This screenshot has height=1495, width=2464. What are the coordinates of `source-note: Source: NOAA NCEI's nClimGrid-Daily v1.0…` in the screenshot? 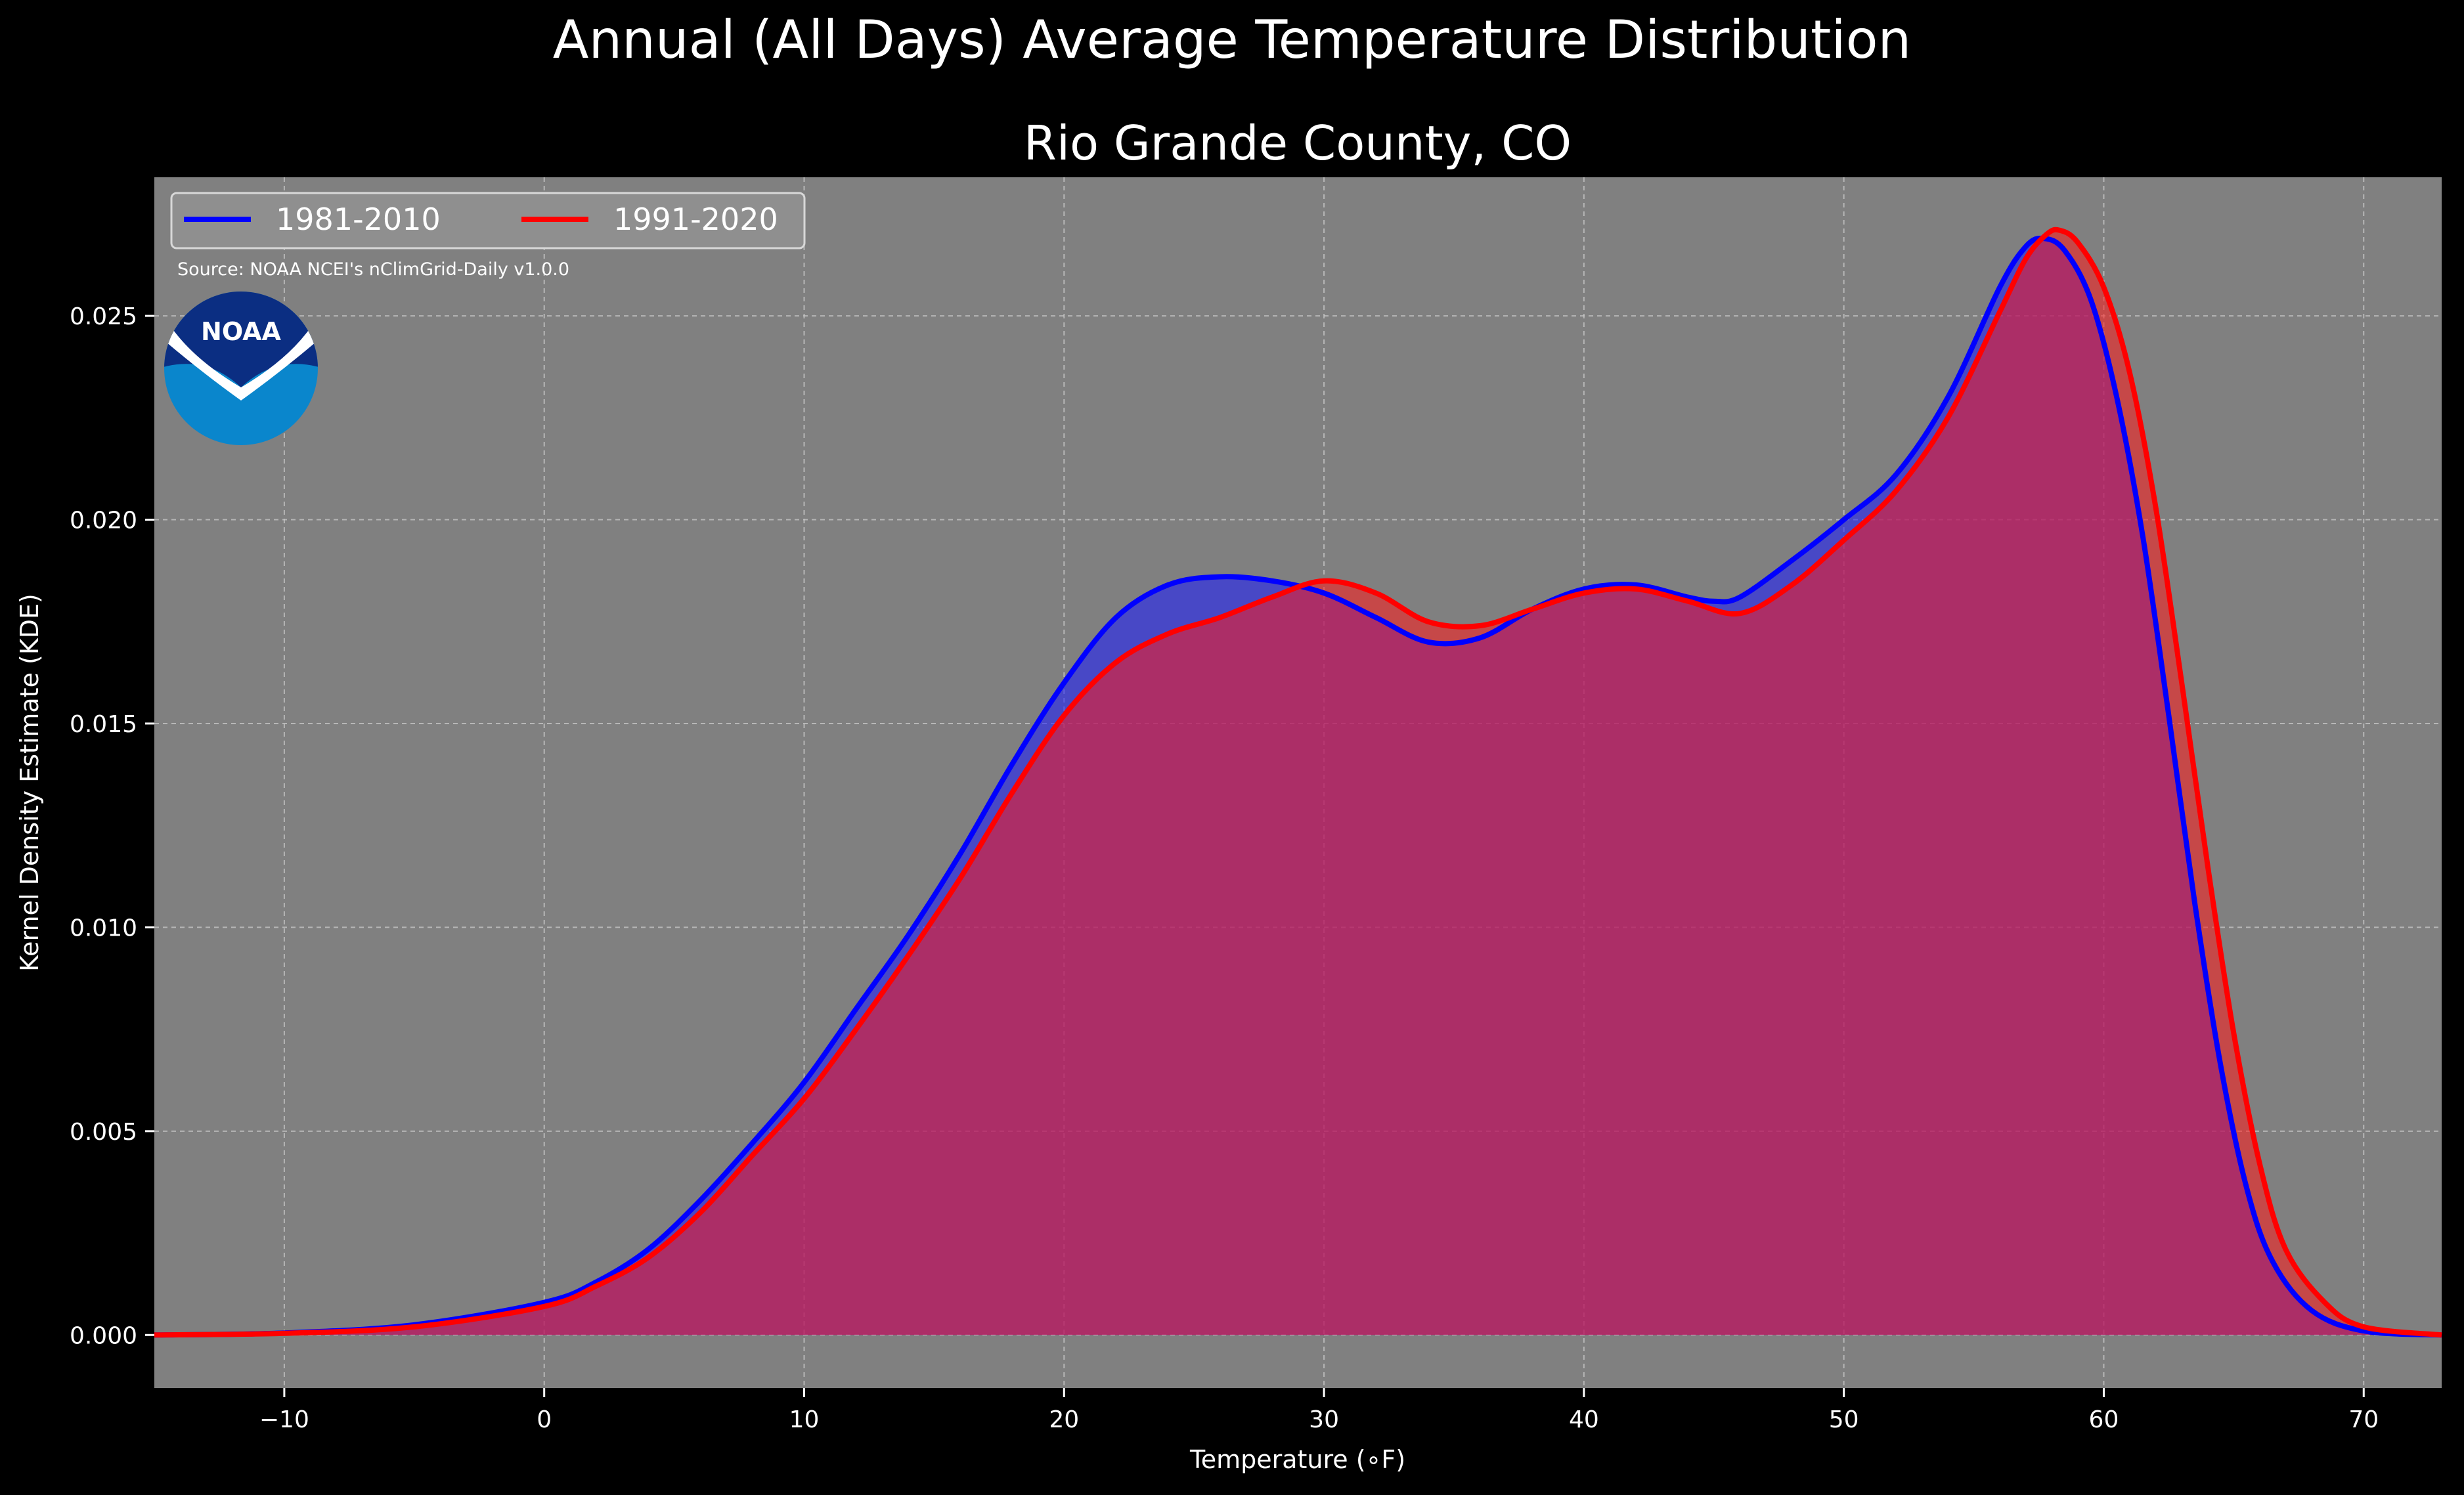 It's located at (373, 269).